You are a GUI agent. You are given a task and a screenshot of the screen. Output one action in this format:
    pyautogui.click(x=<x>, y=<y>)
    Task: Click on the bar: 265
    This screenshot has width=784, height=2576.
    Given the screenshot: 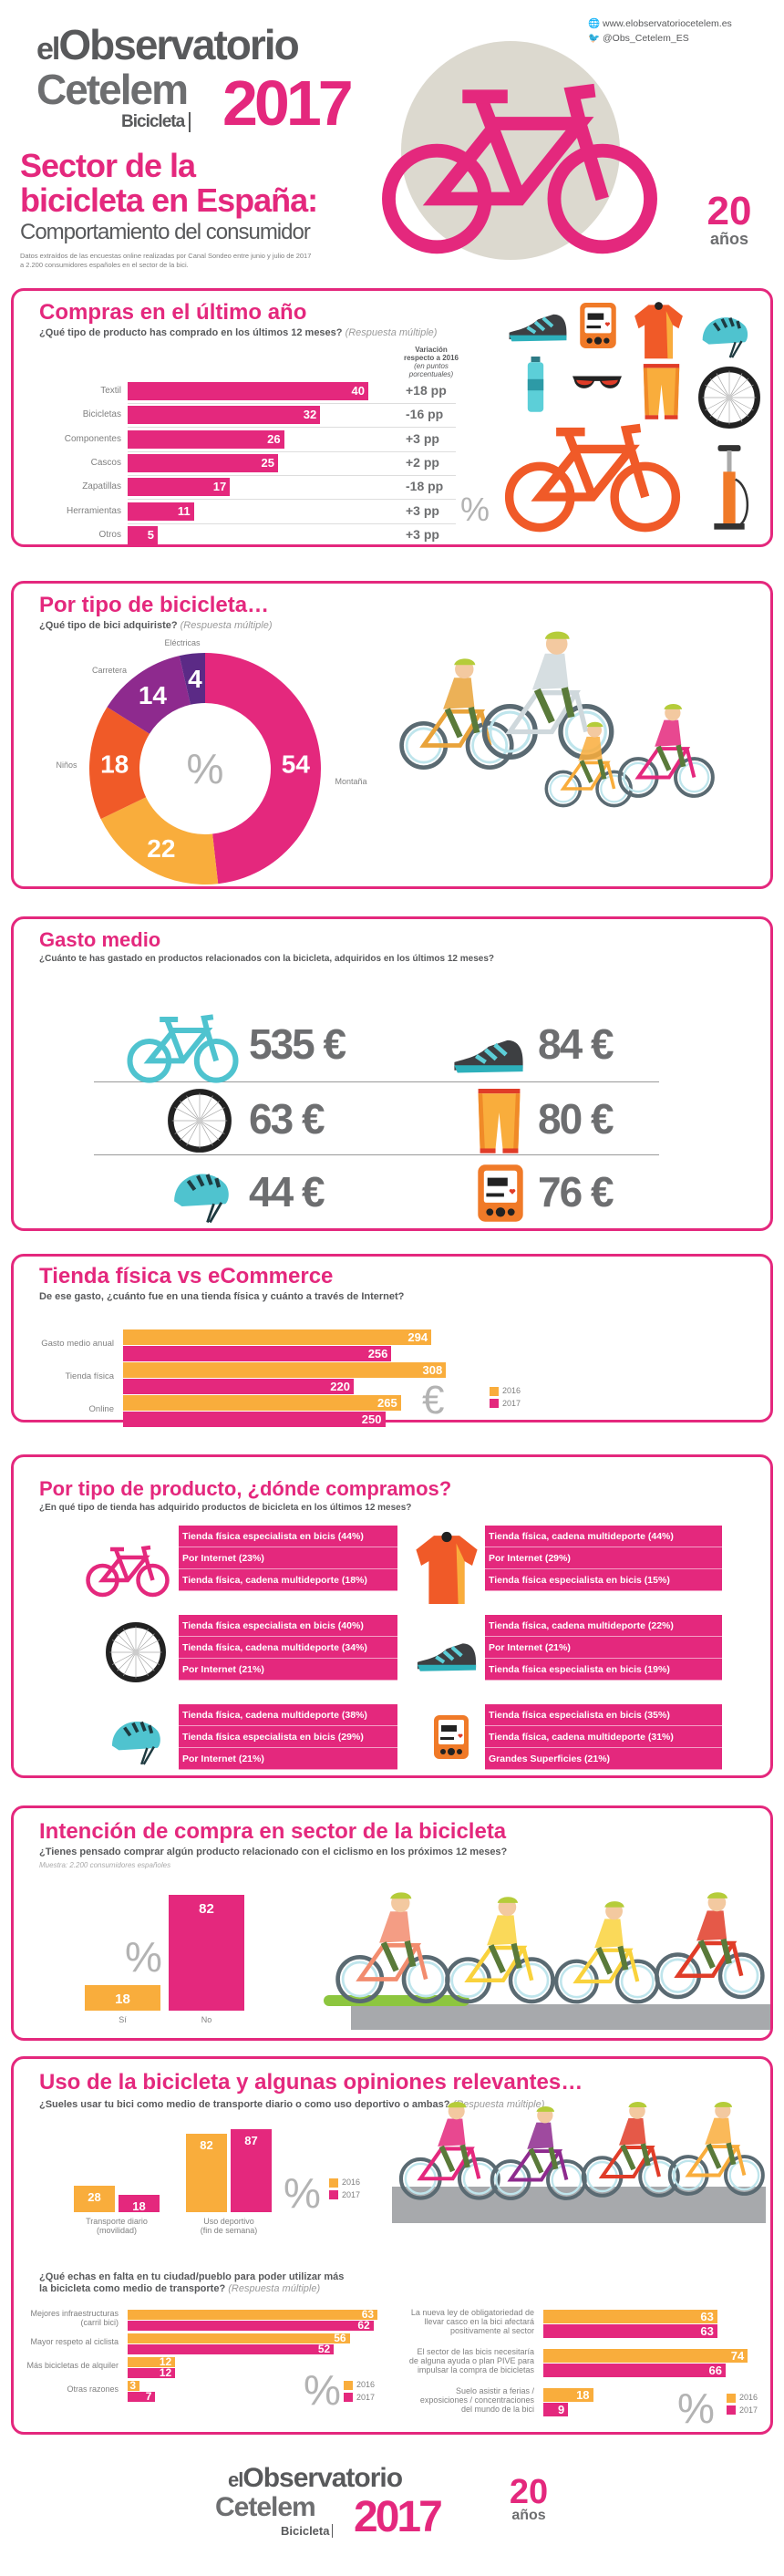 What is the action you would take?
    pyautogui.click(x=262, y=1403)
    